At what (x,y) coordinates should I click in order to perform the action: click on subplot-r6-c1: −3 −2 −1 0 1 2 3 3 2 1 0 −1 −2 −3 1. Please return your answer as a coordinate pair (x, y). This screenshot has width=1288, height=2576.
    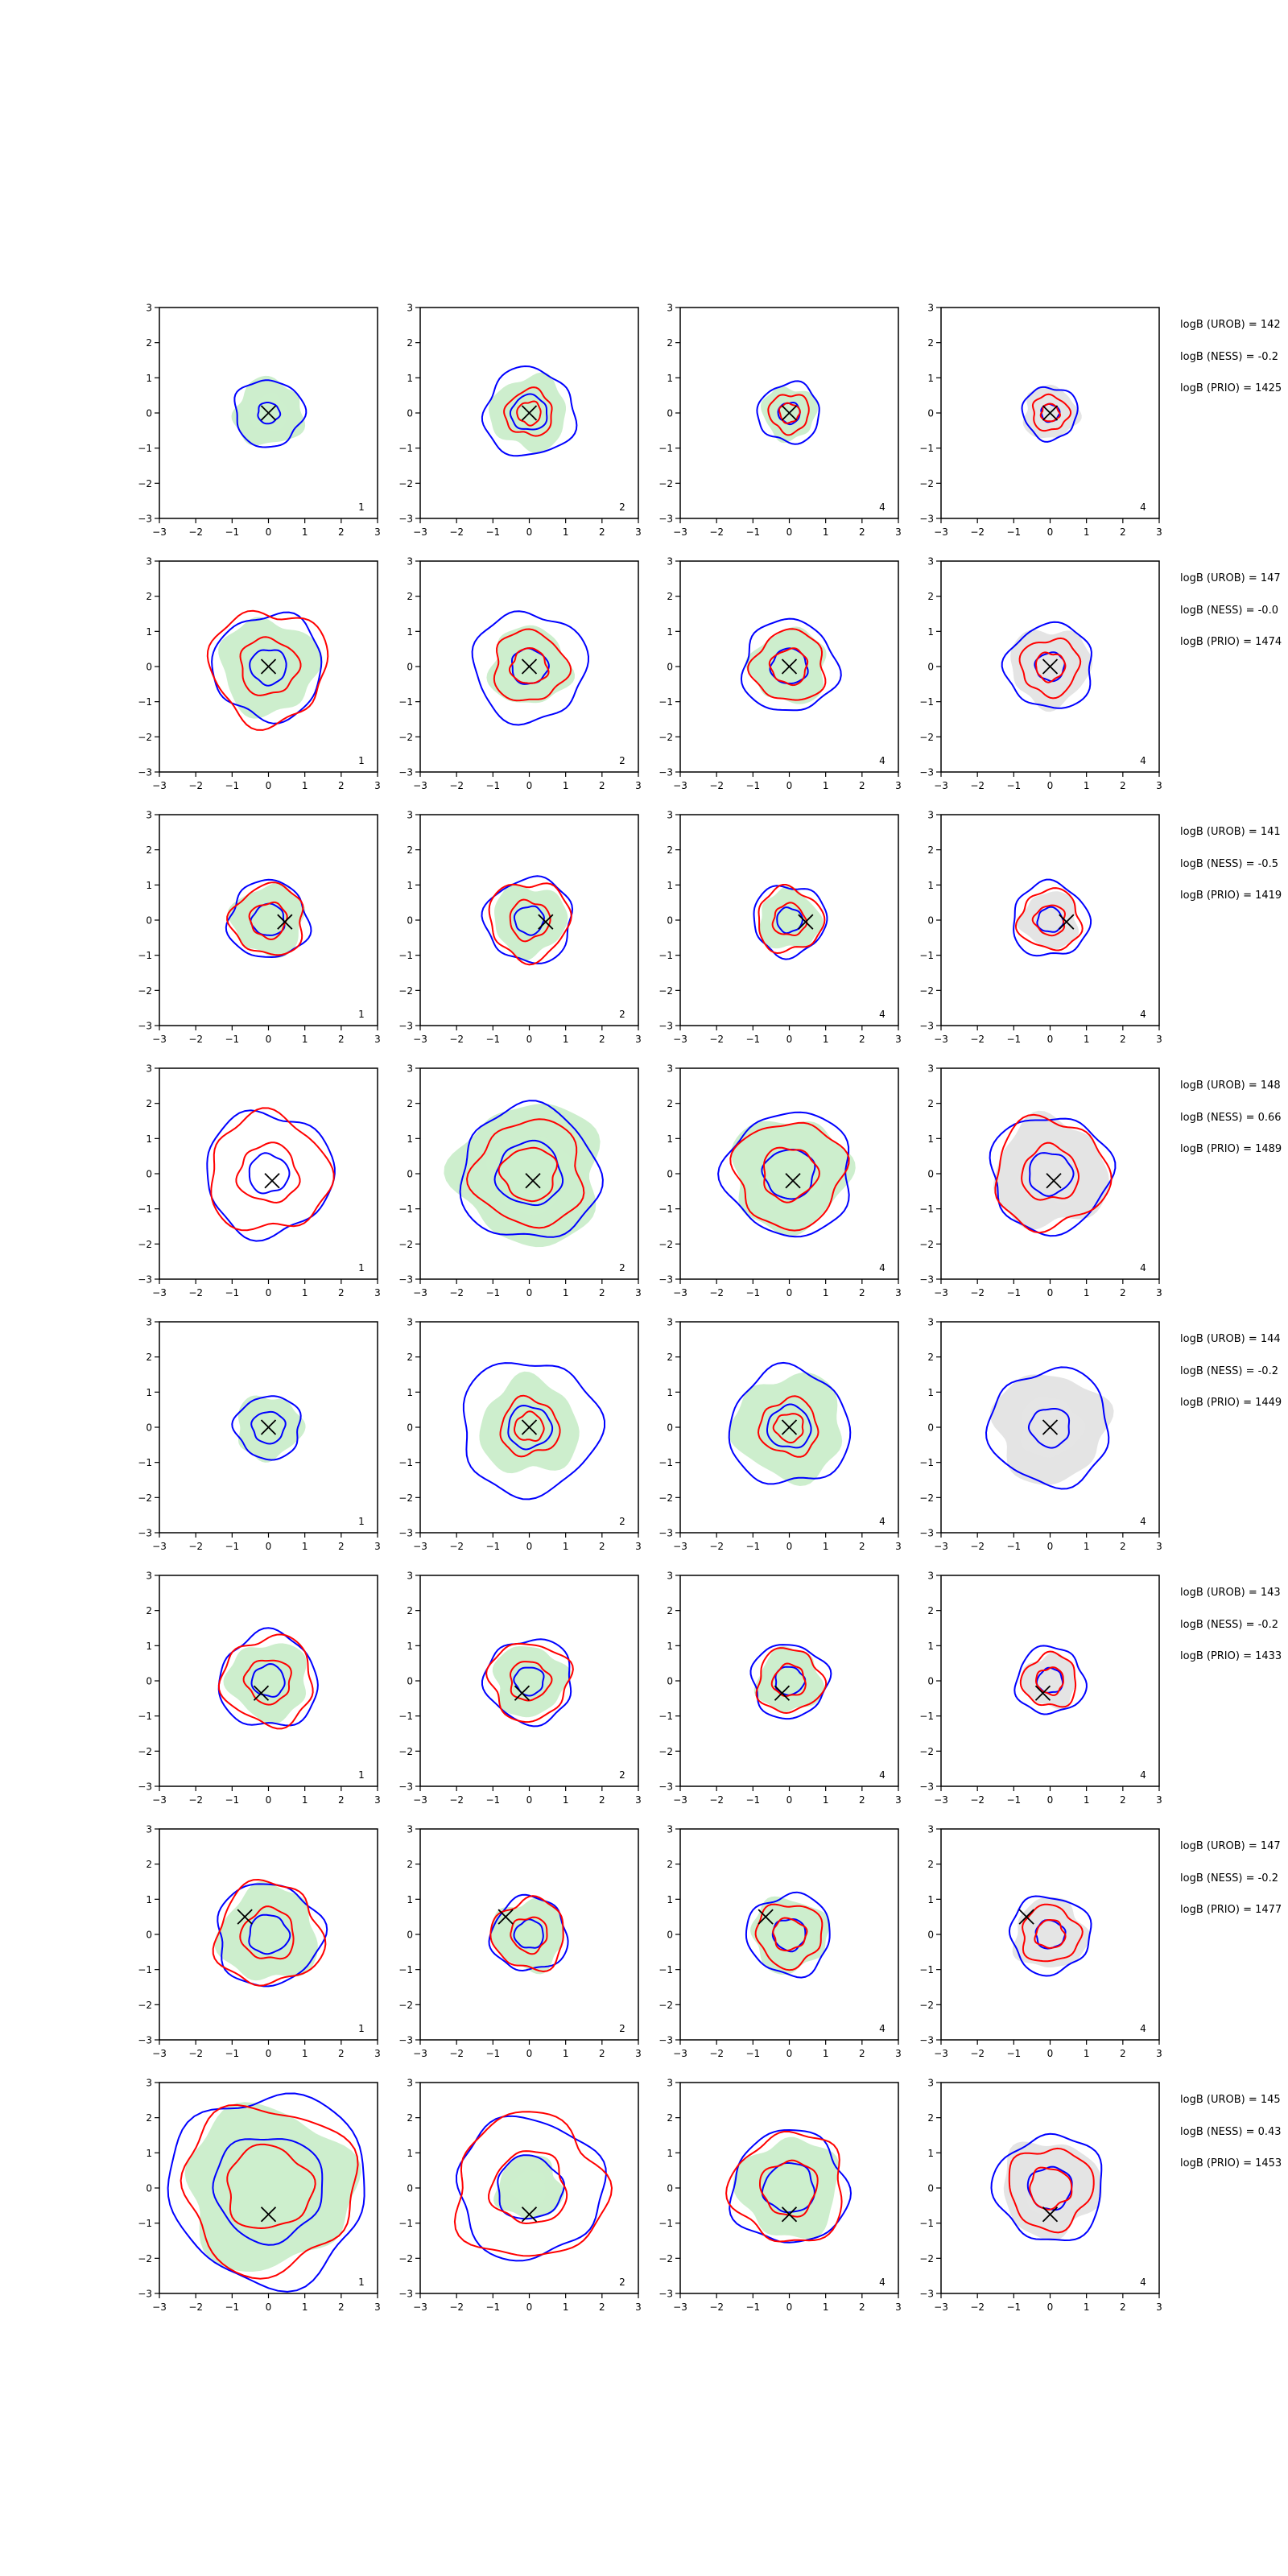
    Looking at the image, I should click on (259, 1688).